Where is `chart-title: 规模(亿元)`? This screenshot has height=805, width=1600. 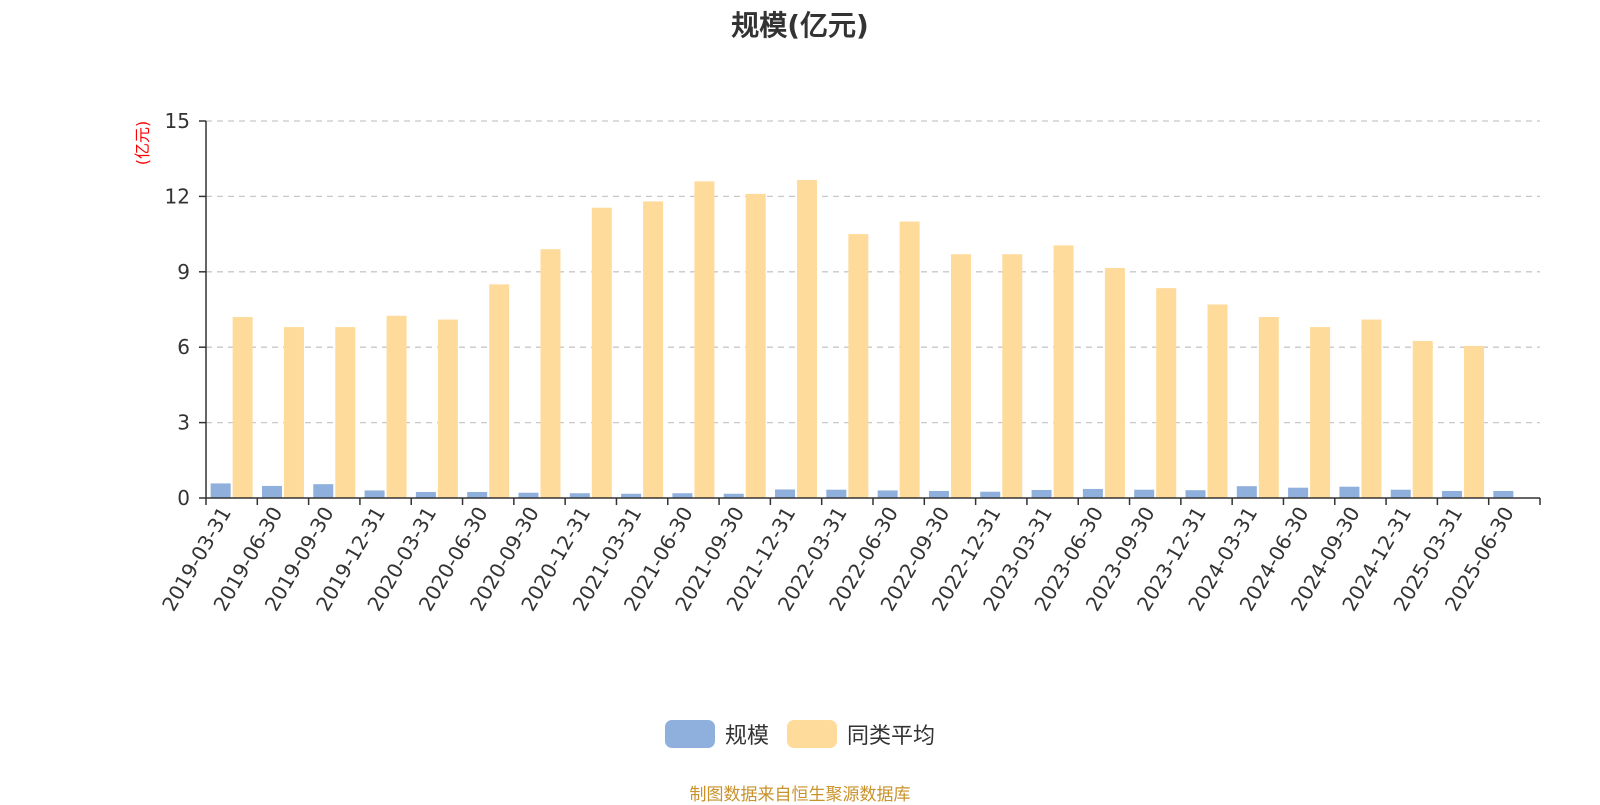
chart-title: 规模(亿元) is located at coordinates (800, 25).